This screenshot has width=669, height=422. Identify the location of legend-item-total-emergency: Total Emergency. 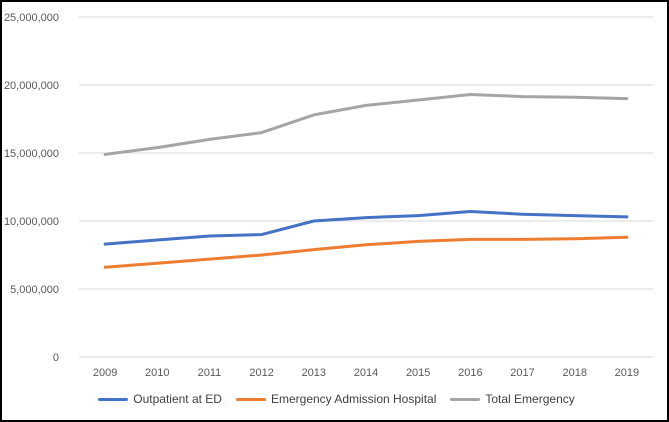
(512, 399).